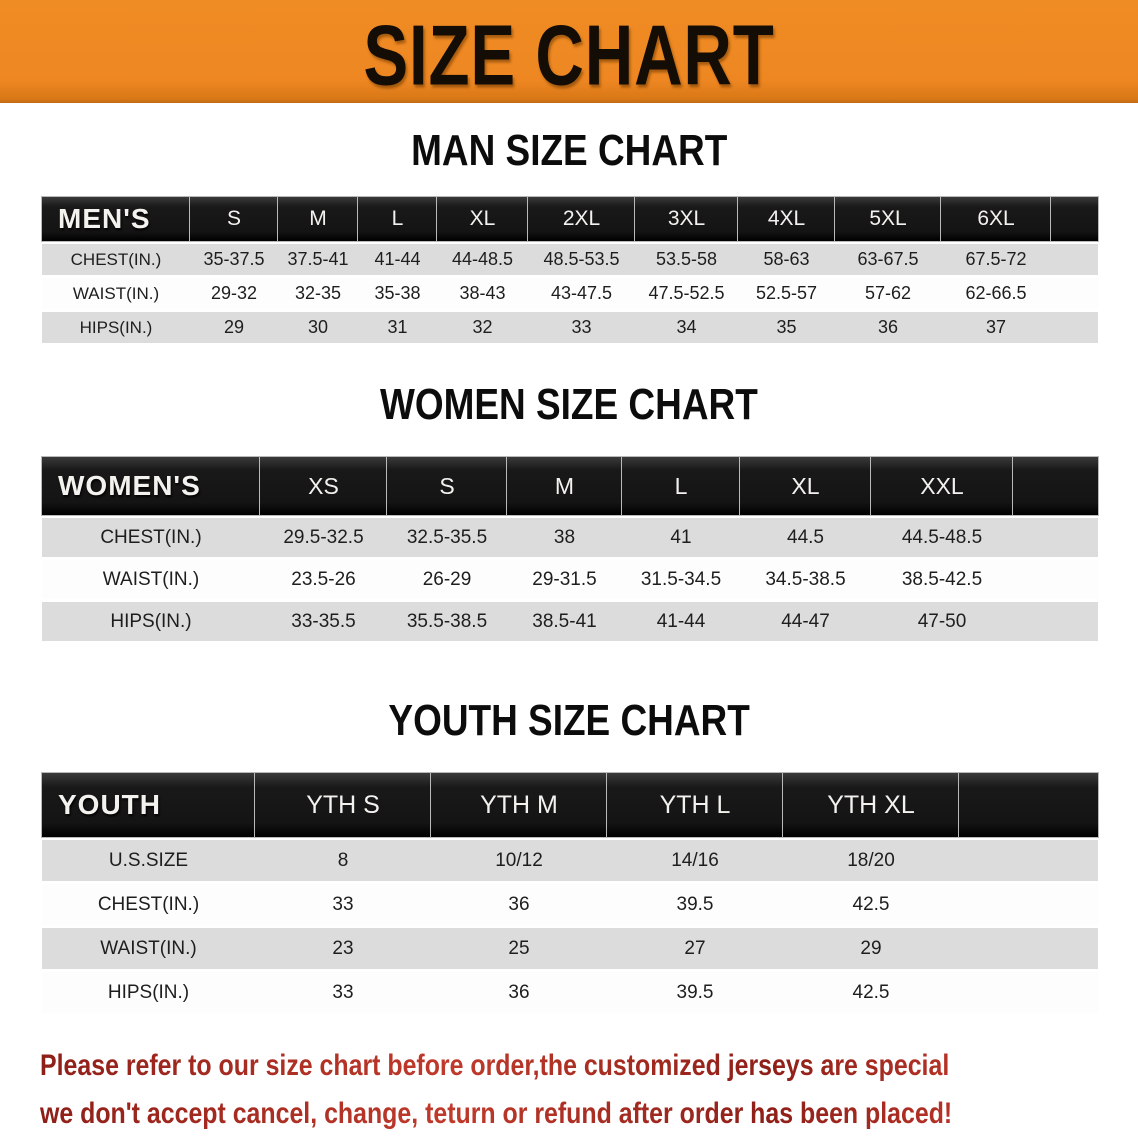 The width and height of the screenshot is (1138, 1138). I want to click on size-value-cell: 29-32, so click(234, 293).